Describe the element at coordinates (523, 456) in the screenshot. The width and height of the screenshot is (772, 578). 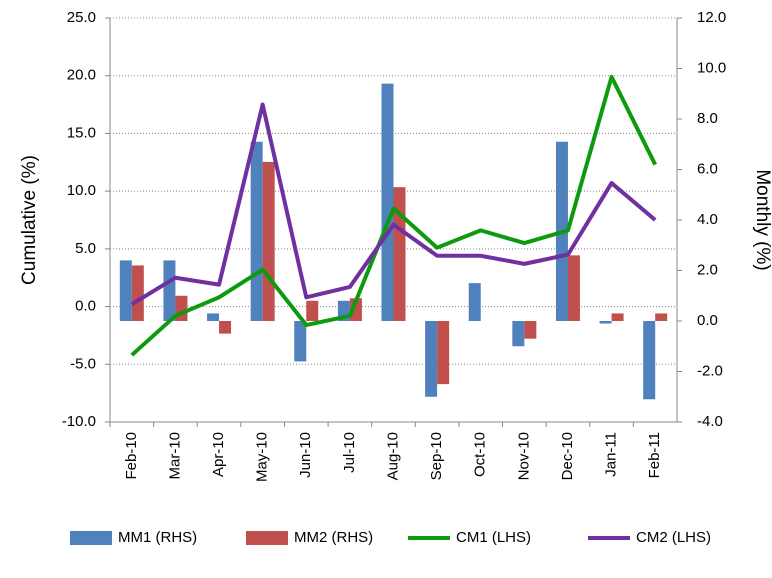
I see `x-tick-label: Nov-10` at that location.